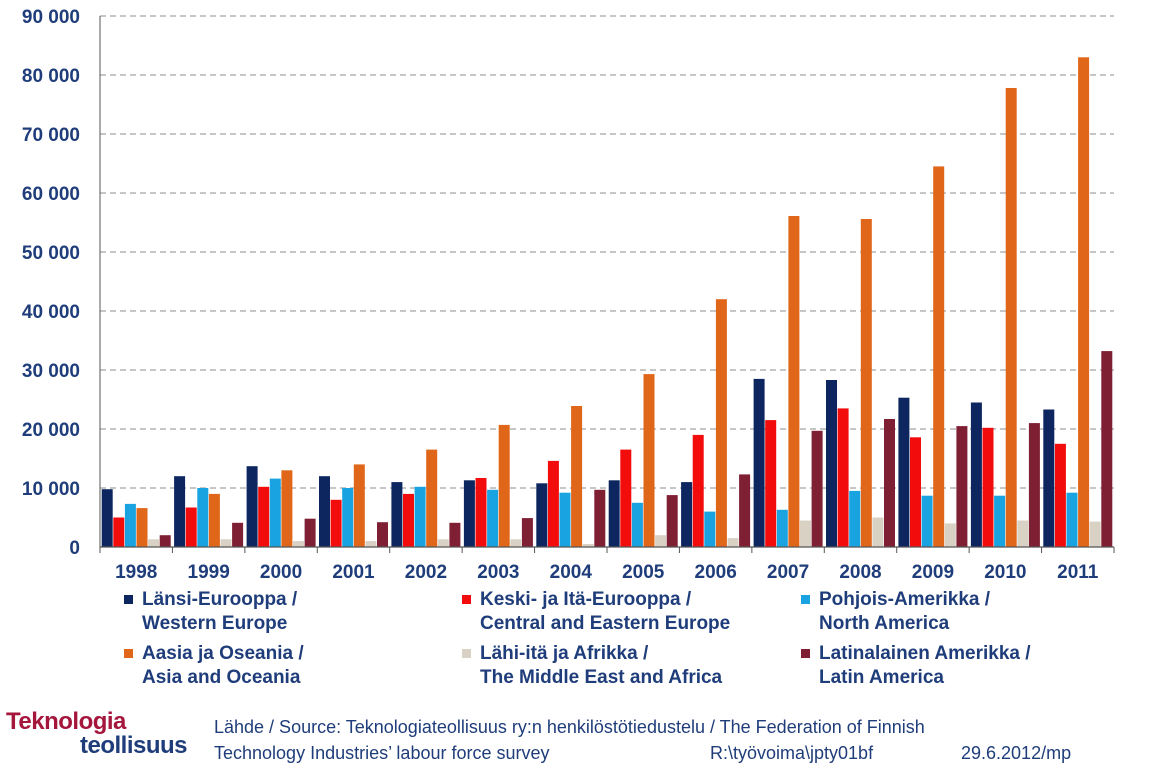 This screenshot has height=769, width=1149. Describe the element at coordinates (805, 599) in the screenshot. I see `legend-swatch-north-america` at that location.